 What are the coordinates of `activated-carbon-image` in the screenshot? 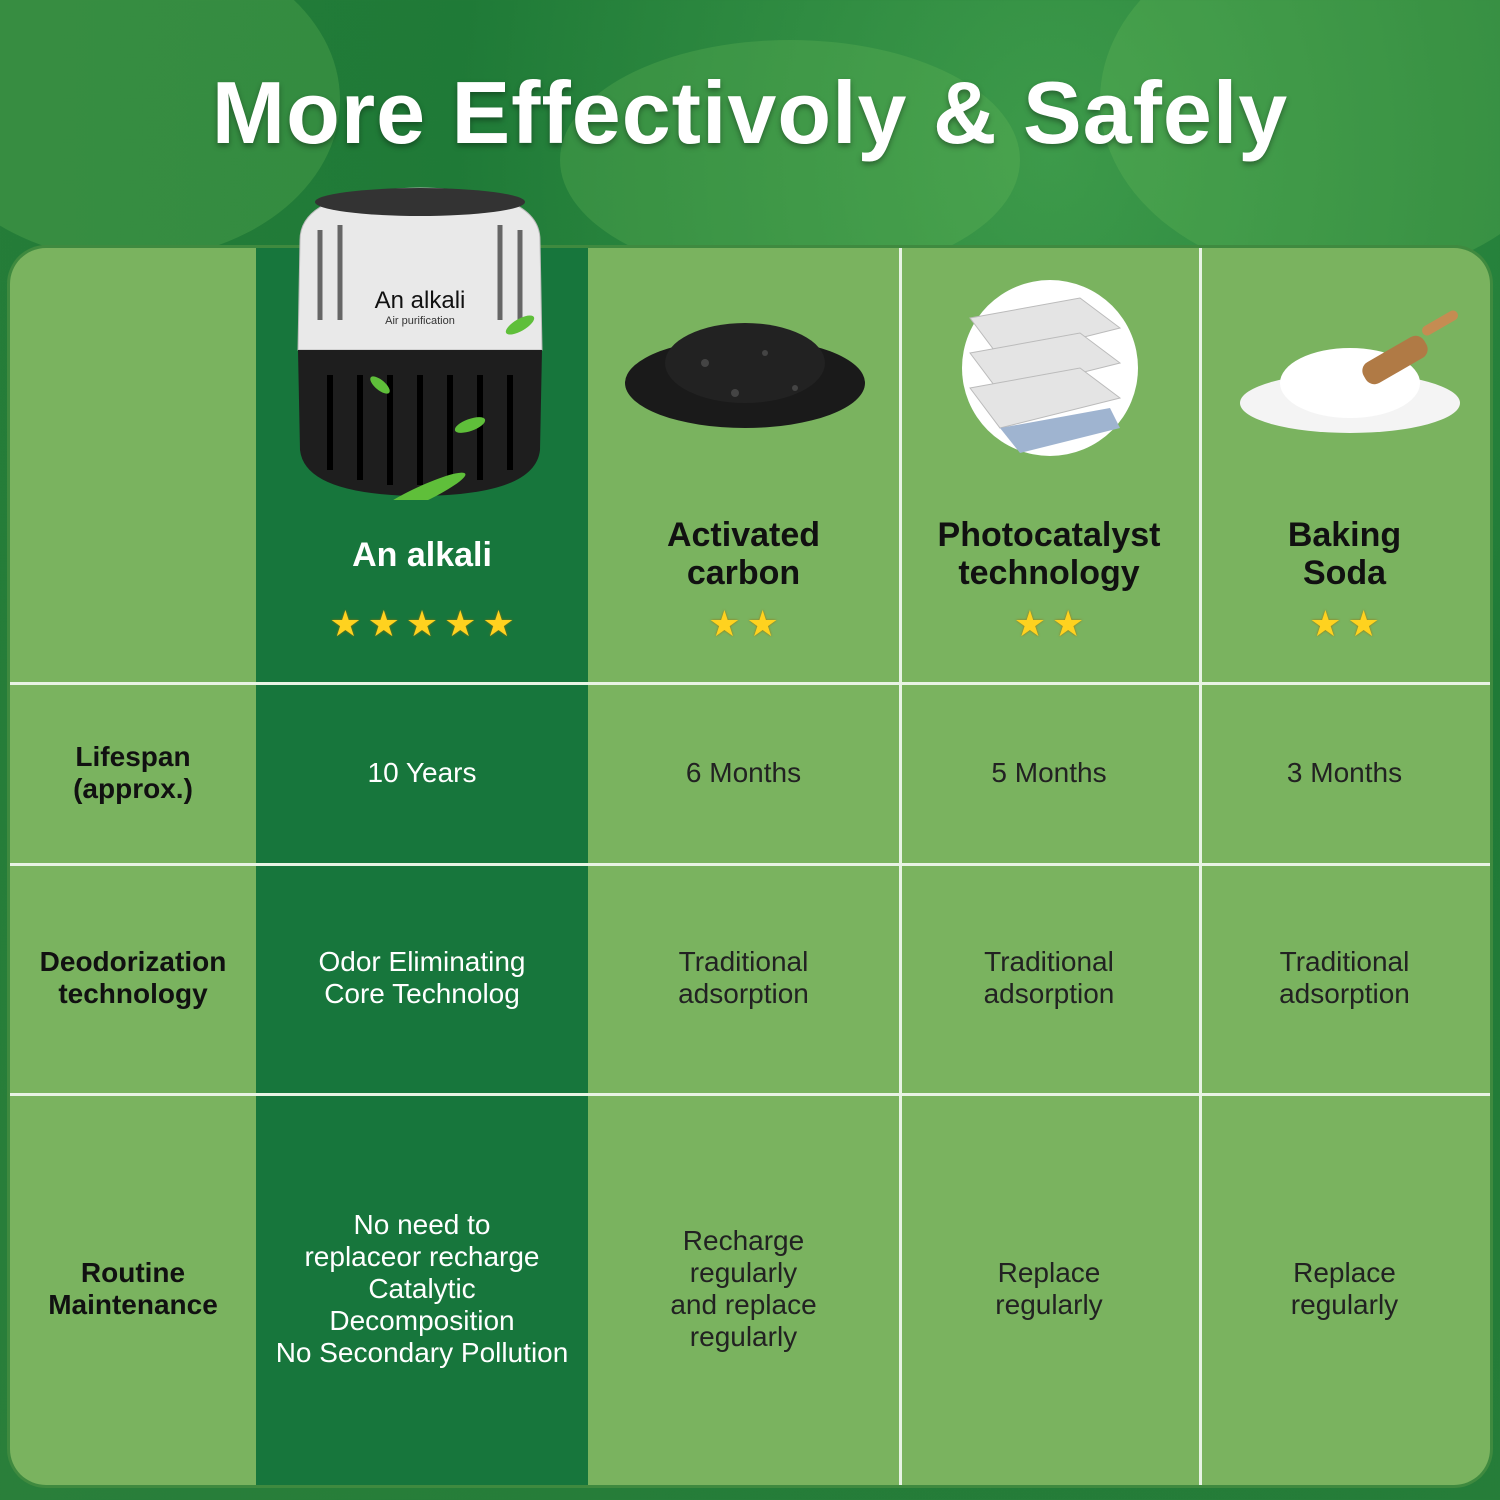 It's located at (745, 375).